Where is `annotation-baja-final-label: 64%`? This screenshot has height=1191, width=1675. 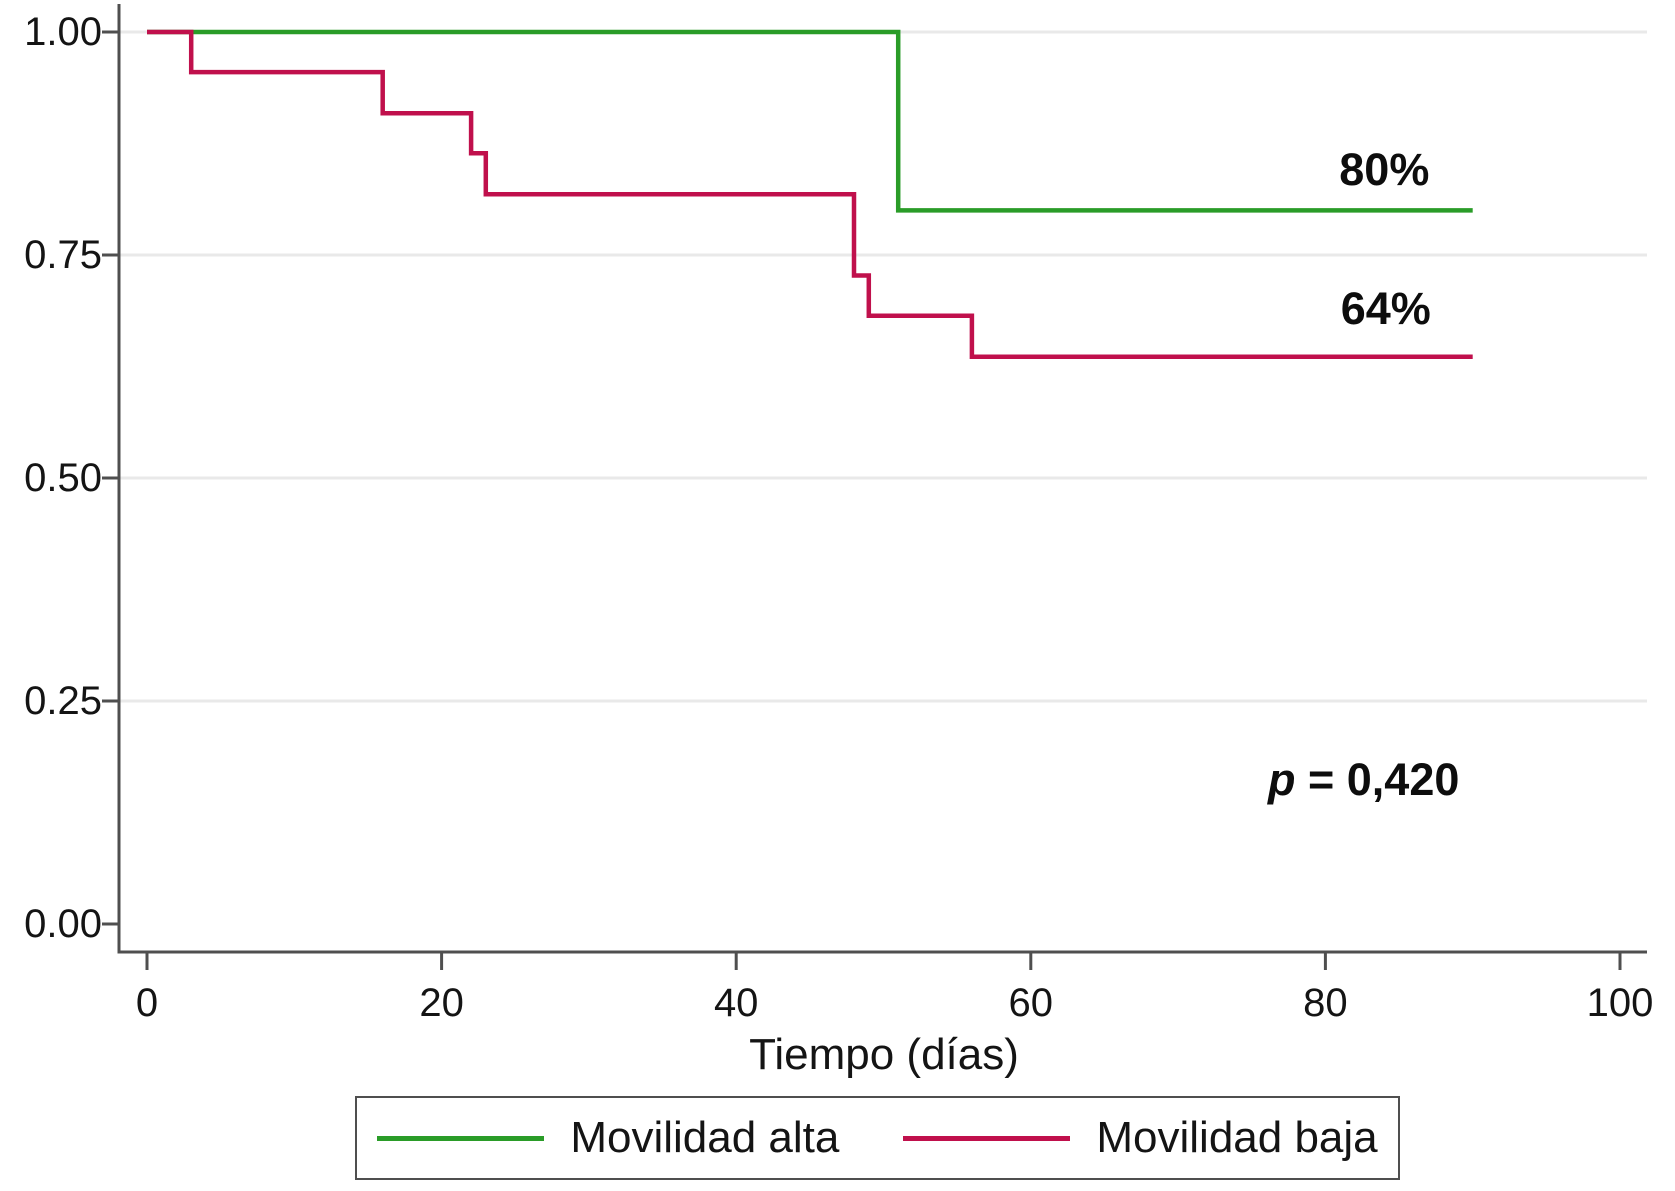 annotation-baja-final-label: 64% is located at coordinates (1386, 309).